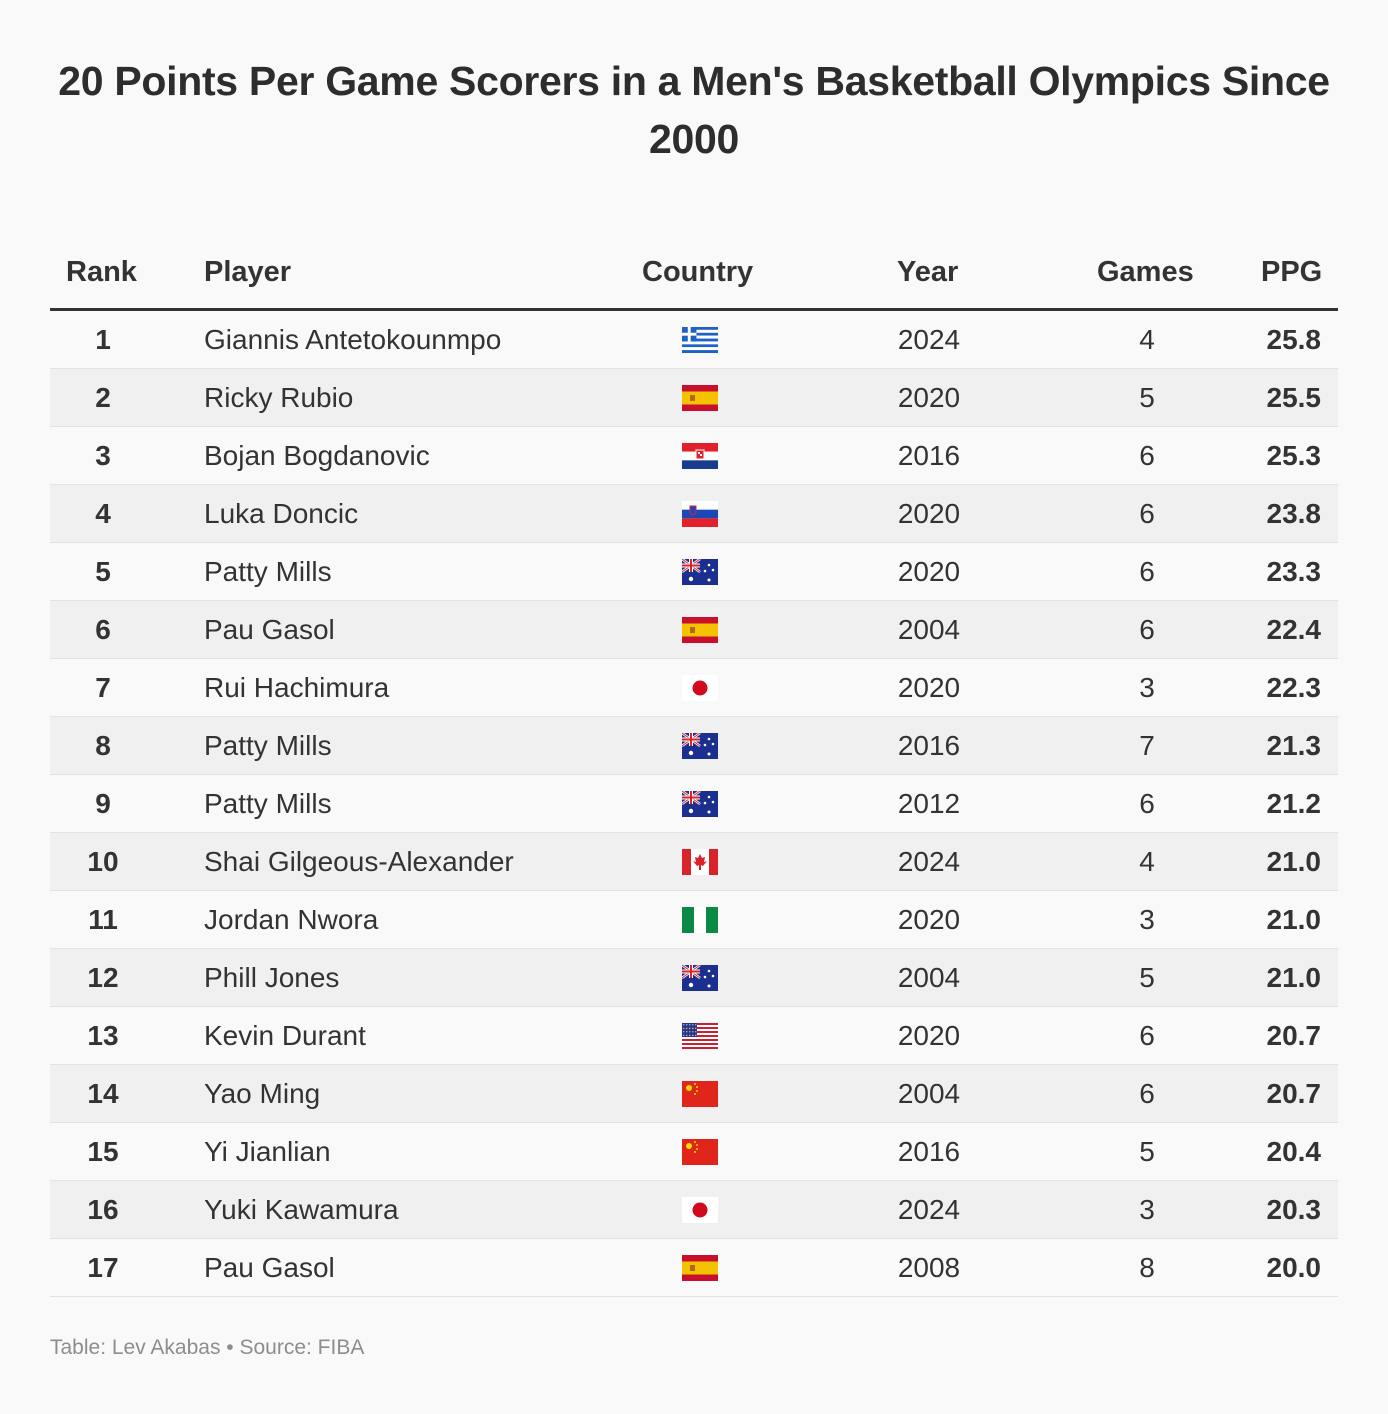 This screenshot has width=1388, height=1414. I want to click on table-row: 14 Yao Ming 2004 6 20.7, so click(694, 1094).